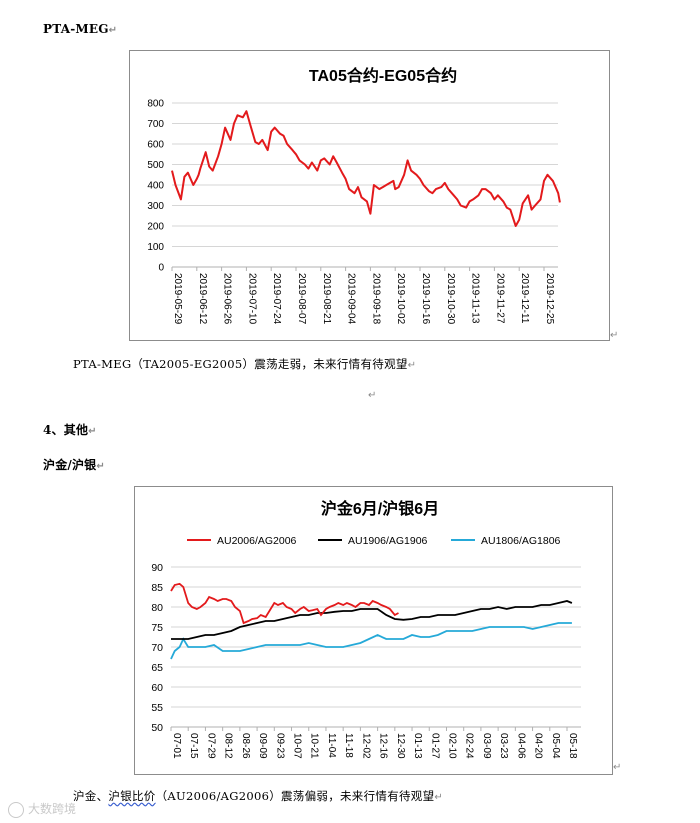 The image size is (700, 823). Describe the element at coordinates (157, 728) in the screenshot. I see `y-tick-label: 50` at that location.